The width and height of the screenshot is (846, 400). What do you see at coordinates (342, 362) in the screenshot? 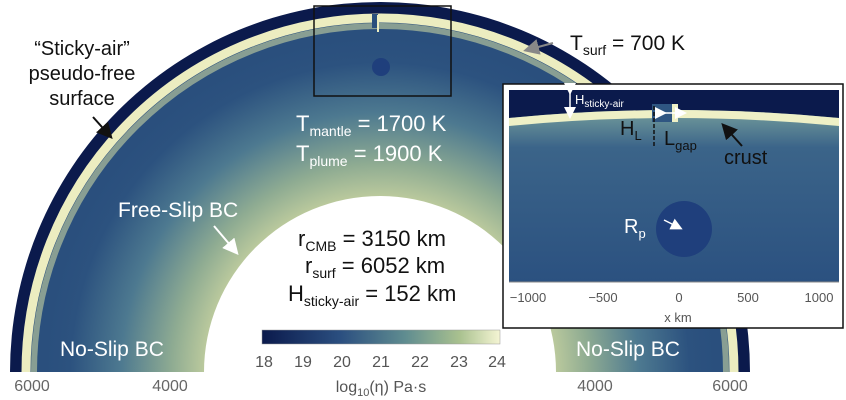
I see `colorbar-tick-20: 20` at bounding box center [342, 362].